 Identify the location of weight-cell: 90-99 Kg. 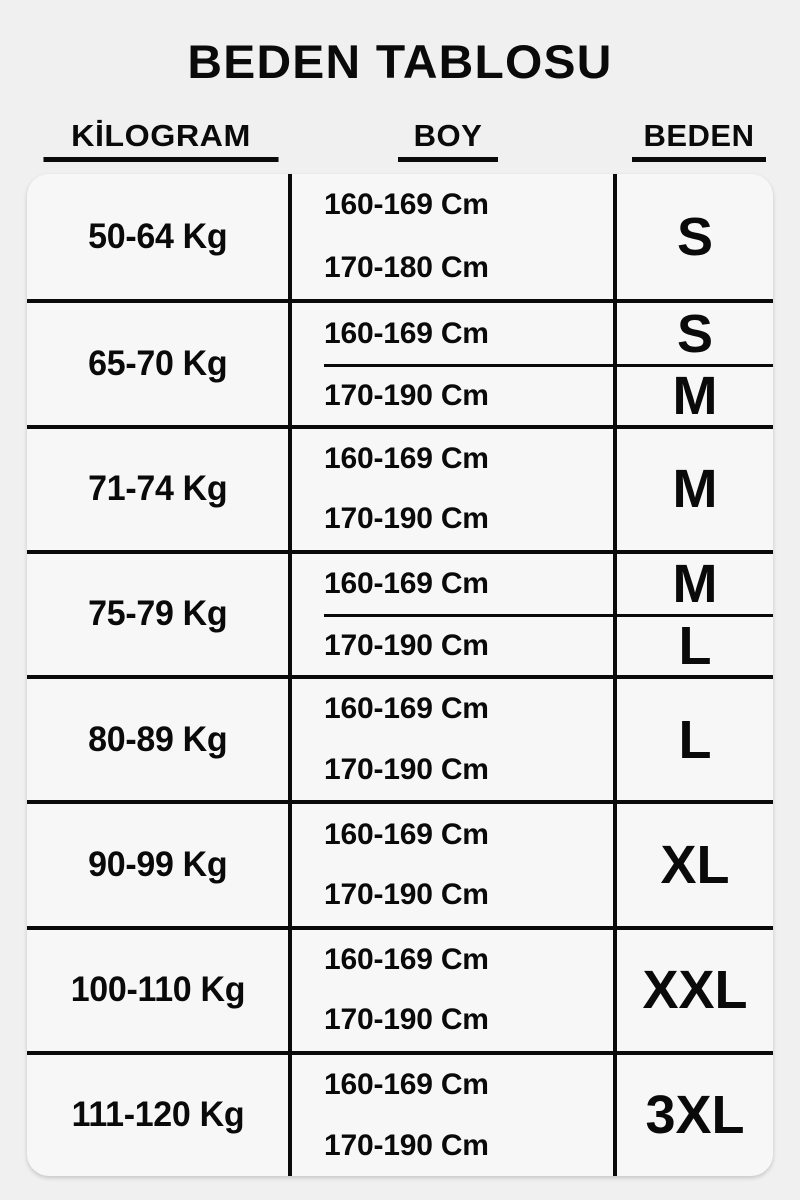
(157, 864).